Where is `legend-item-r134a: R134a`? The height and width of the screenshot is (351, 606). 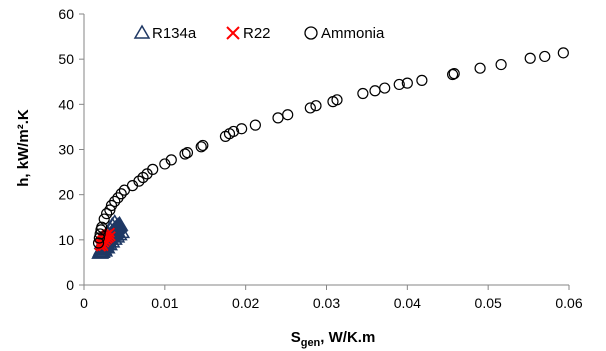
legend-item-r134a: R134a is located at coordinates (165, 33).